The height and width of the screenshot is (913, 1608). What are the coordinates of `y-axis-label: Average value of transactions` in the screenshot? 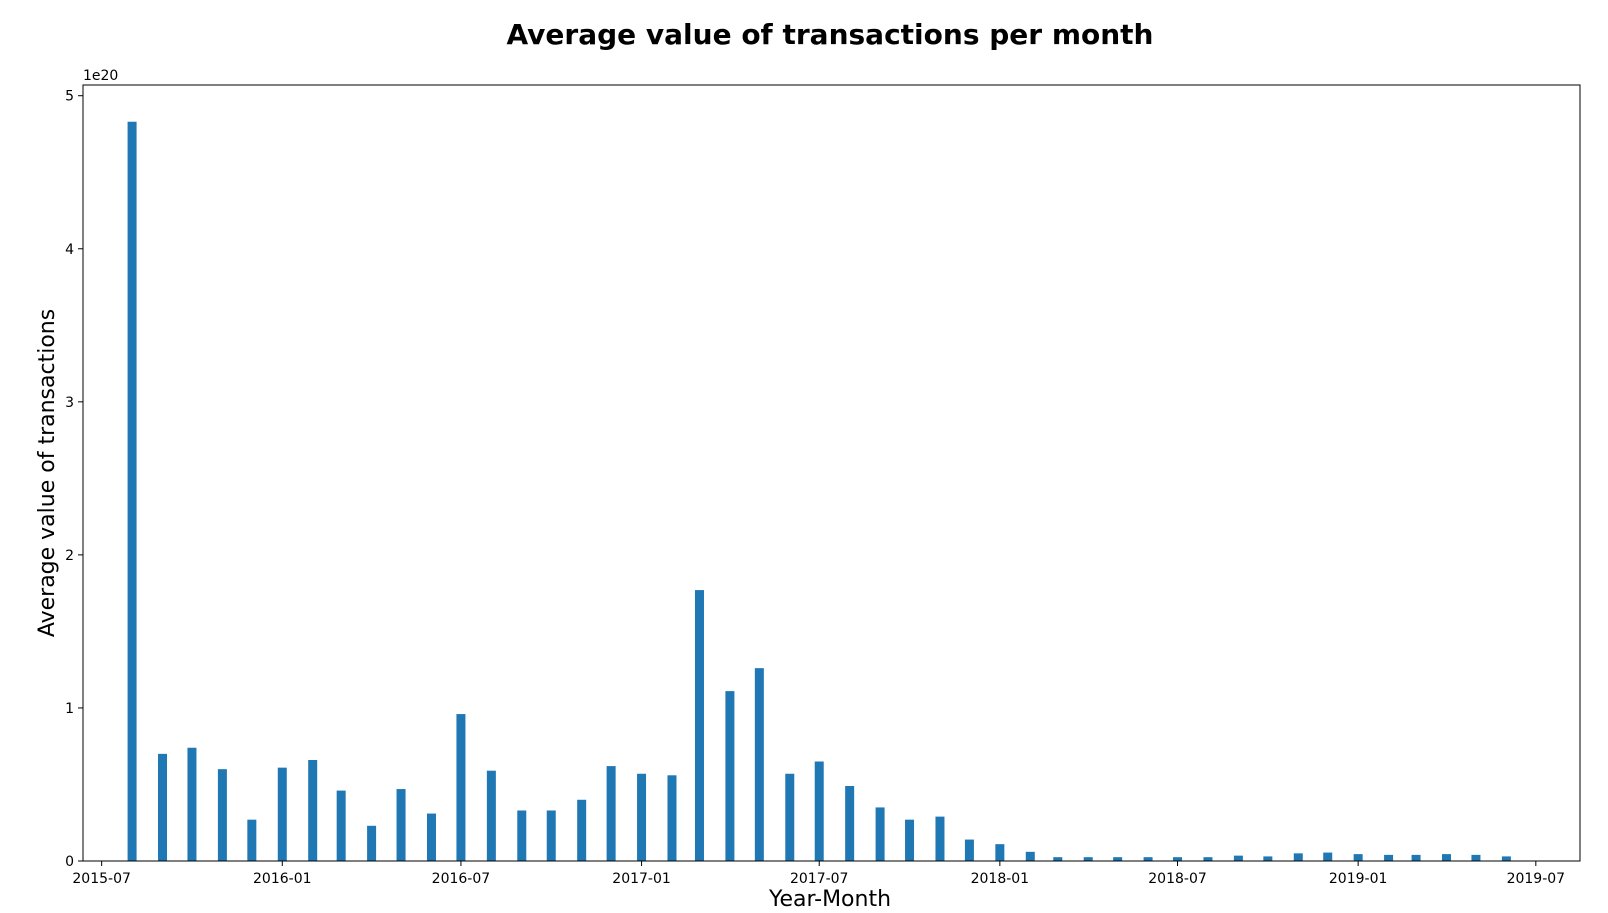 It's located at (47, 473).